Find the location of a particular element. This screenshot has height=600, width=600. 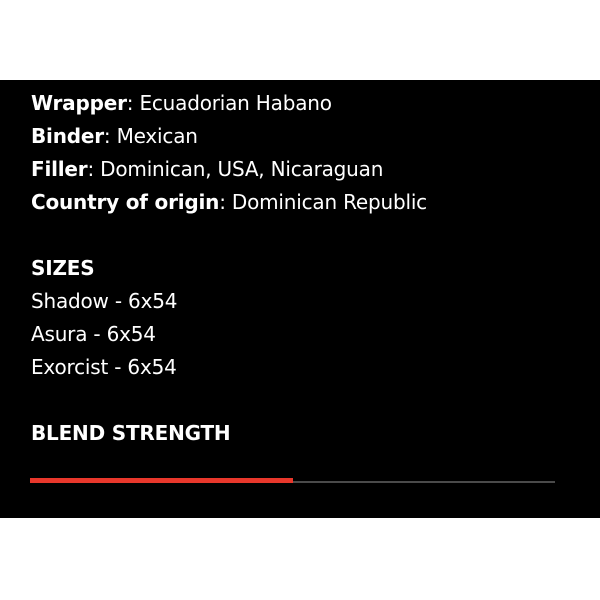

strength-bar-fill is located at coordinates (161, 480).